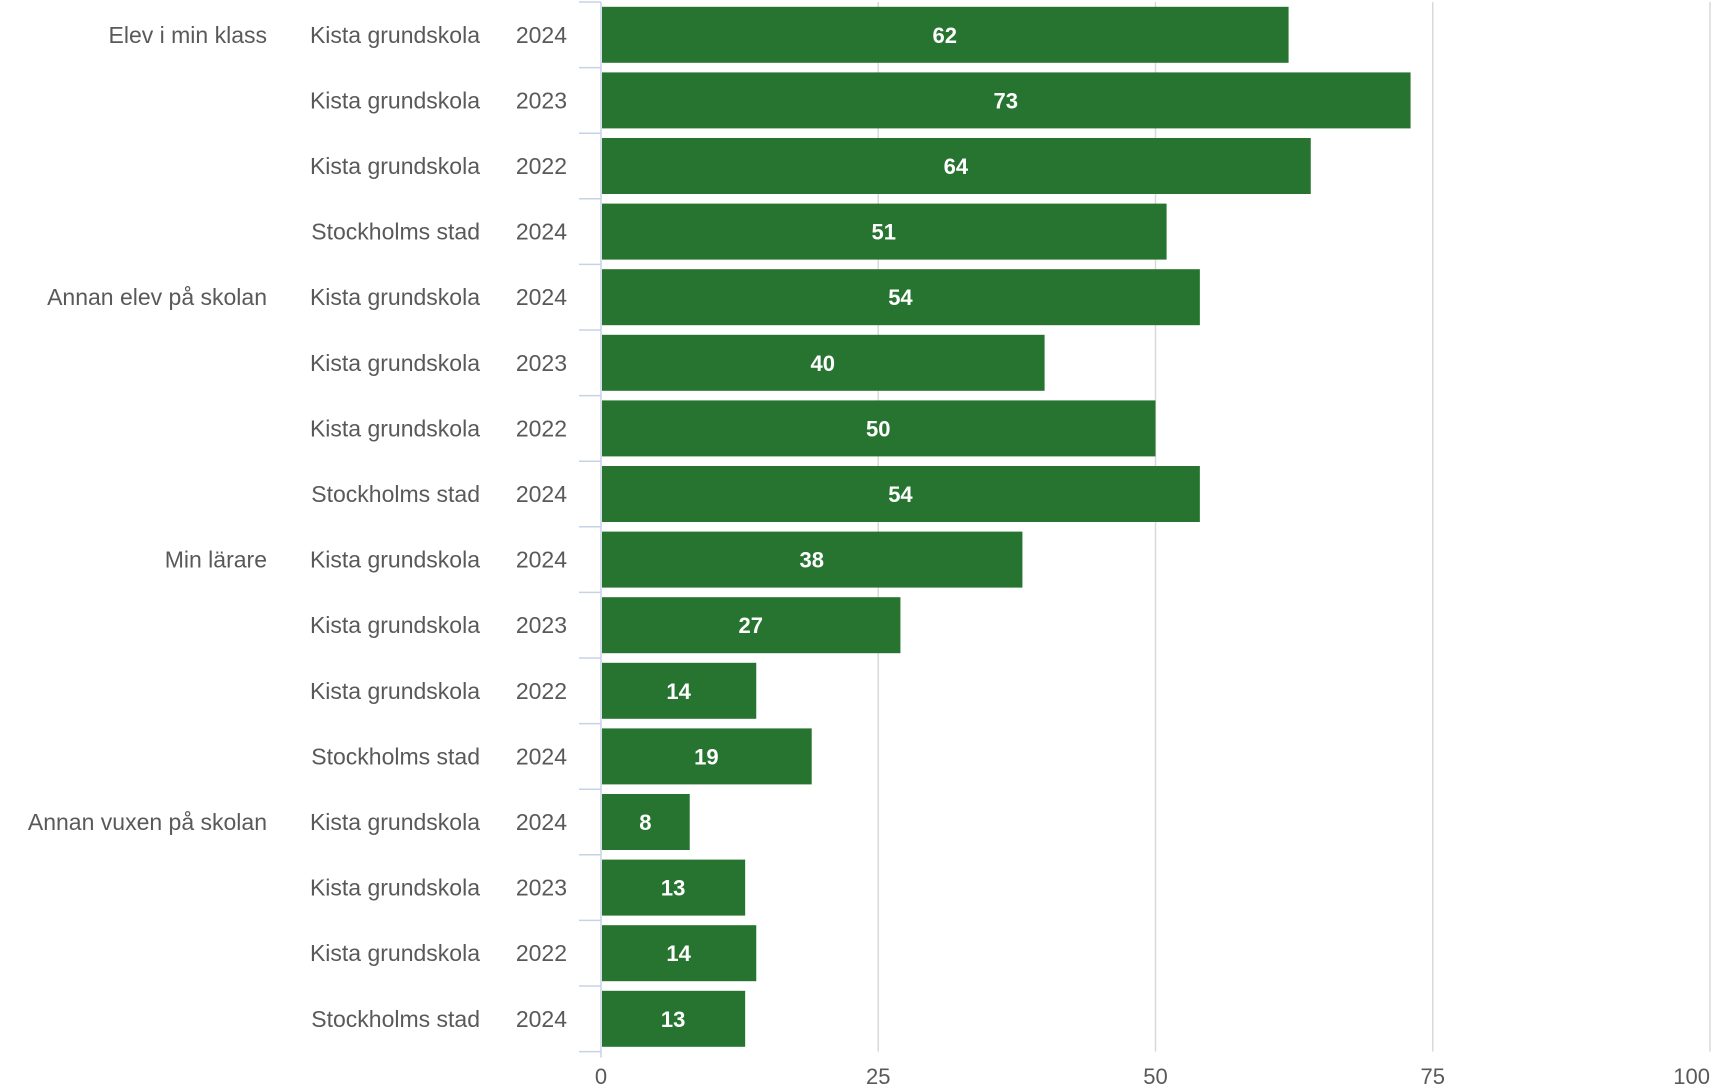 The image size is (1712, 1092). I want to click on x-tick-label: 100, so click(1691, 1076).